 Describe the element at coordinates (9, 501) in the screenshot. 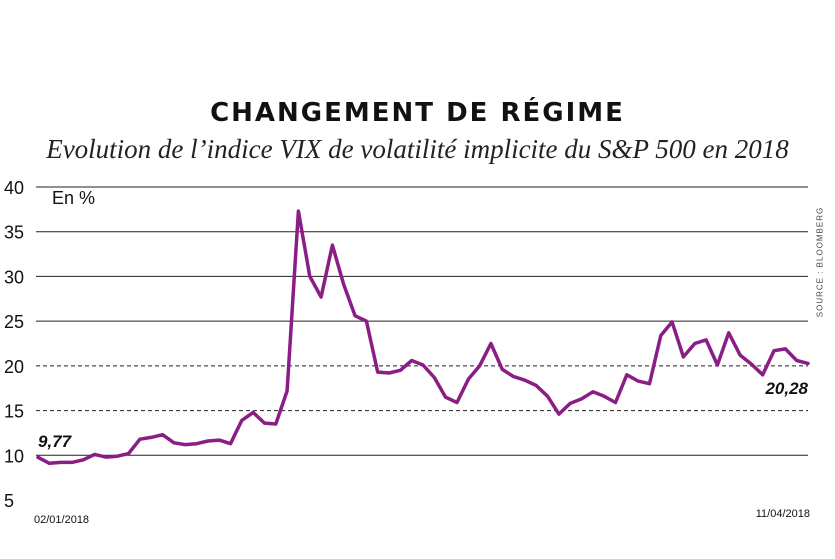

I see `y-tick-label-5: 5` at that location.